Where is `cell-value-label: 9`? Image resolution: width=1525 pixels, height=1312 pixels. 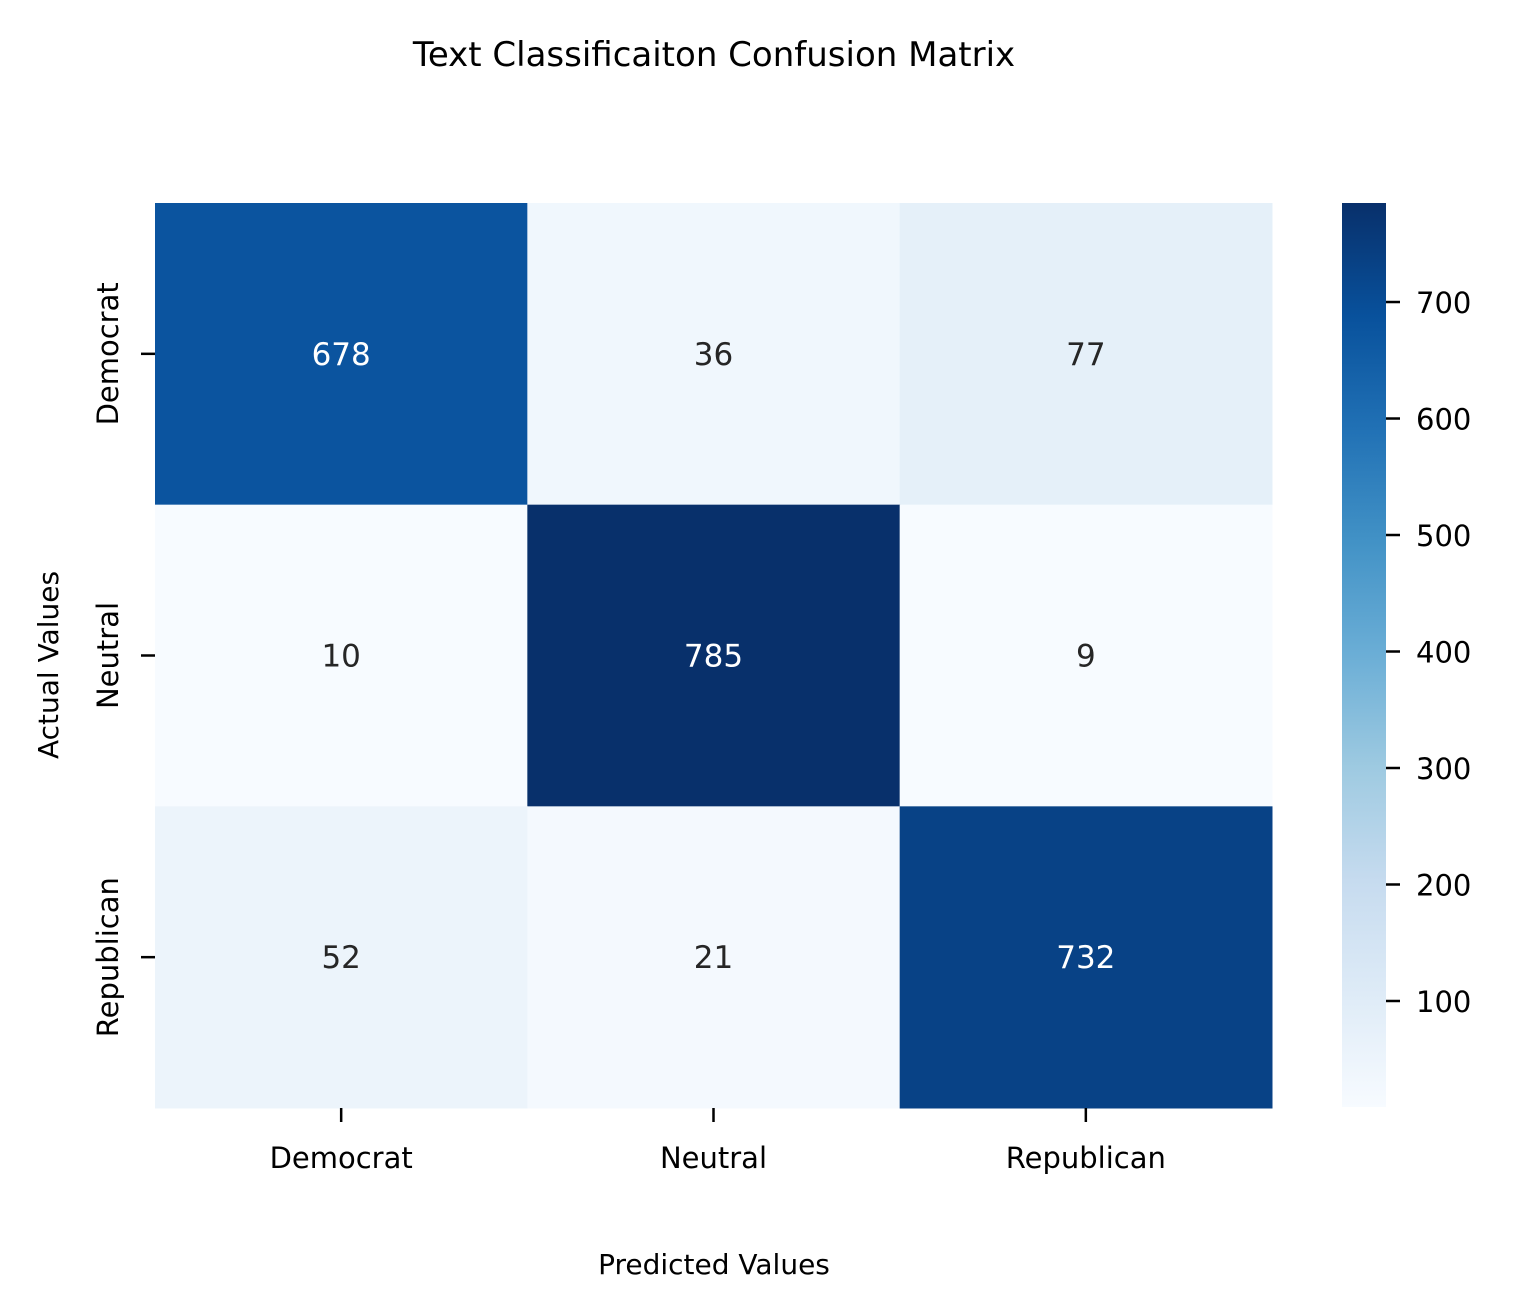
cell-value-label: 9 is located at coordinates (1086, 657).